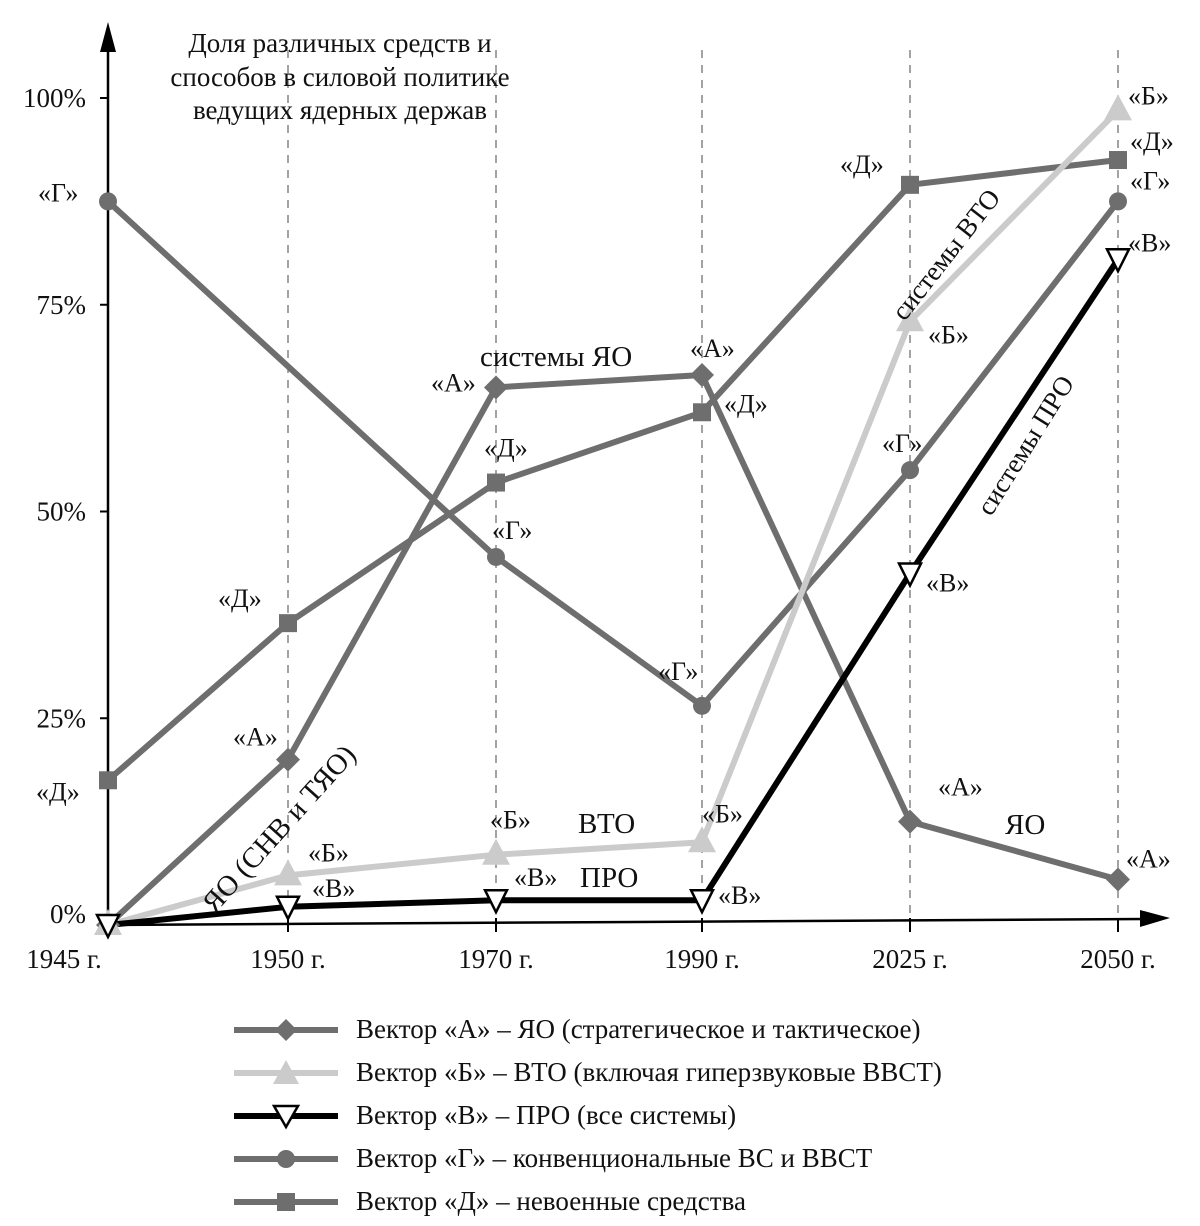 The height and width of the screenshot is (1226, 1200). What do you see at coordinates (62, 305) in the screenshot?
I see `y-tick-label: 75%` at bounding box center [62, 305].